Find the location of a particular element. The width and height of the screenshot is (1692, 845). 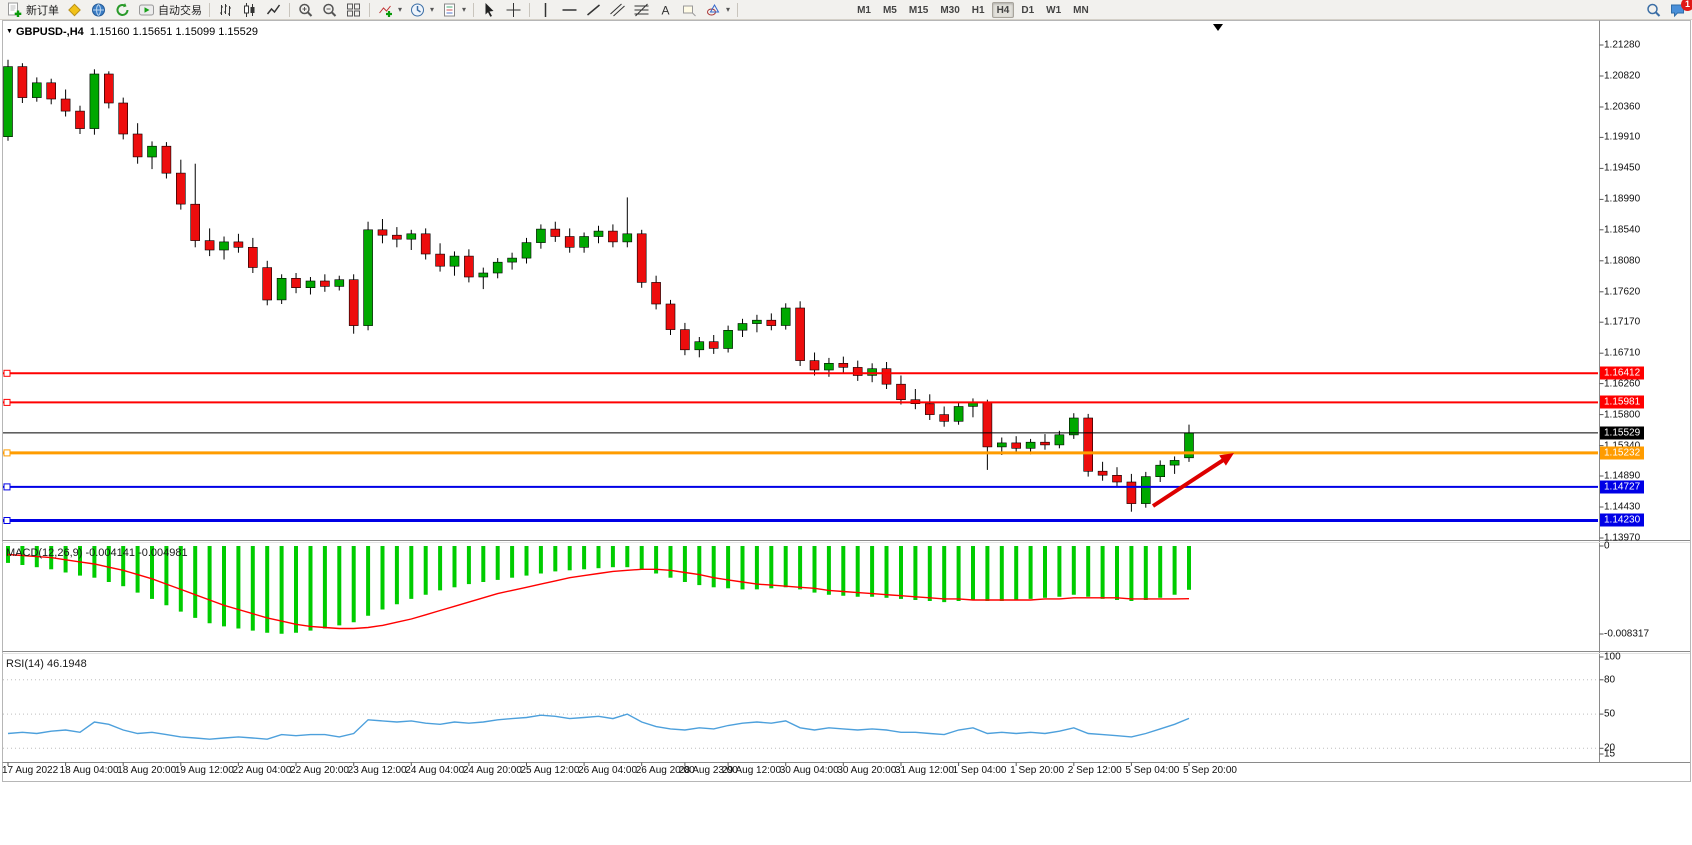

zoom-in-icon is located at coordinates (305, 10).